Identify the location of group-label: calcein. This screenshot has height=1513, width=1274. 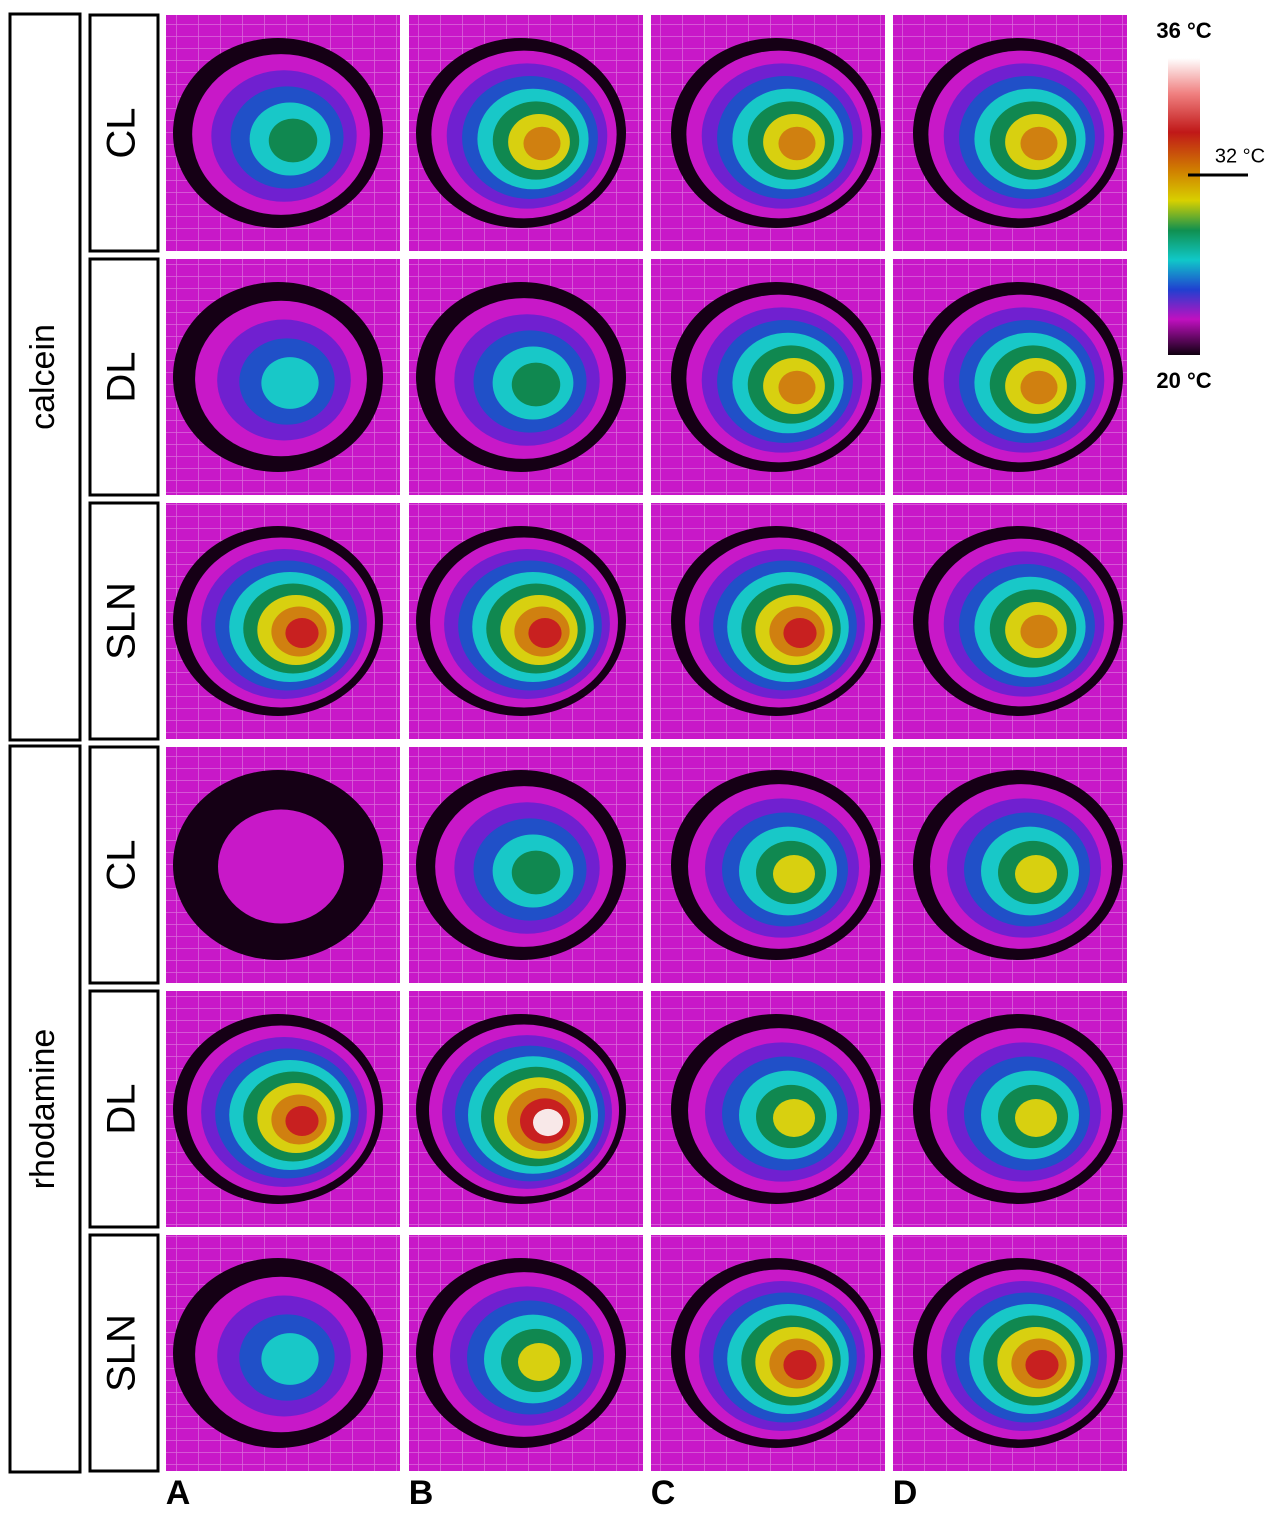
(43, 377).